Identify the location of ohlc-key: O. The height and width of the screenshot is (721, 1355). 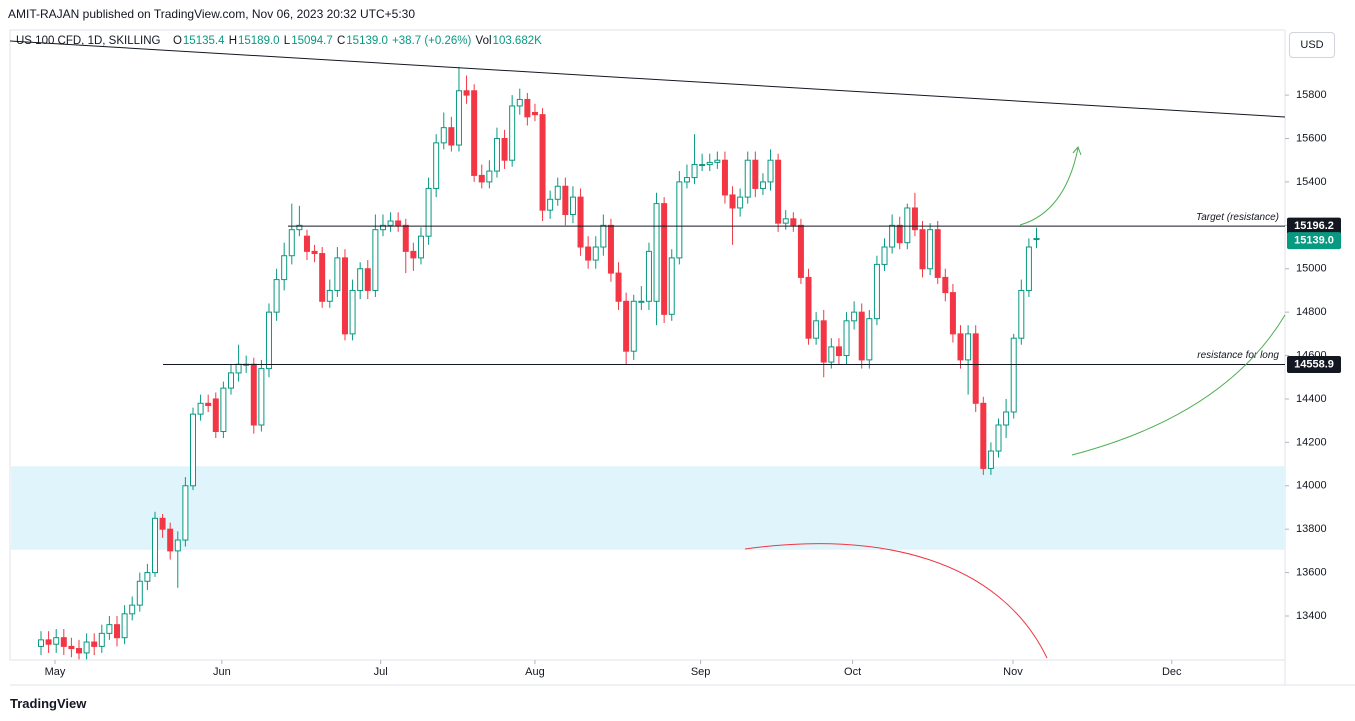
(177, 41).